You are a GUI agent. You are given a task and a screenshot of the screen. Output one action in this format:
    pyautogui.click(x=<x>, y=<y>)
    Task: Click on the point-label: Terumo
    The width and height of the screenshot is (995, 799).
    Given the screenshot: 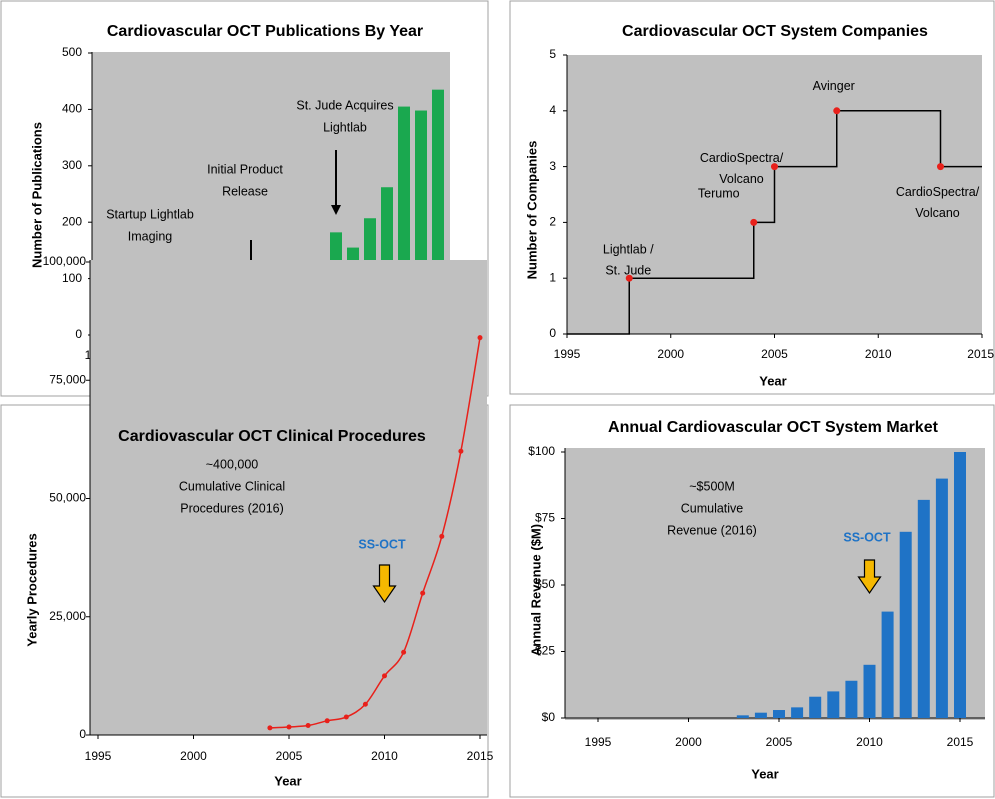 What is the action you would take?
    pyautogui.click(x=719, y=194)
    